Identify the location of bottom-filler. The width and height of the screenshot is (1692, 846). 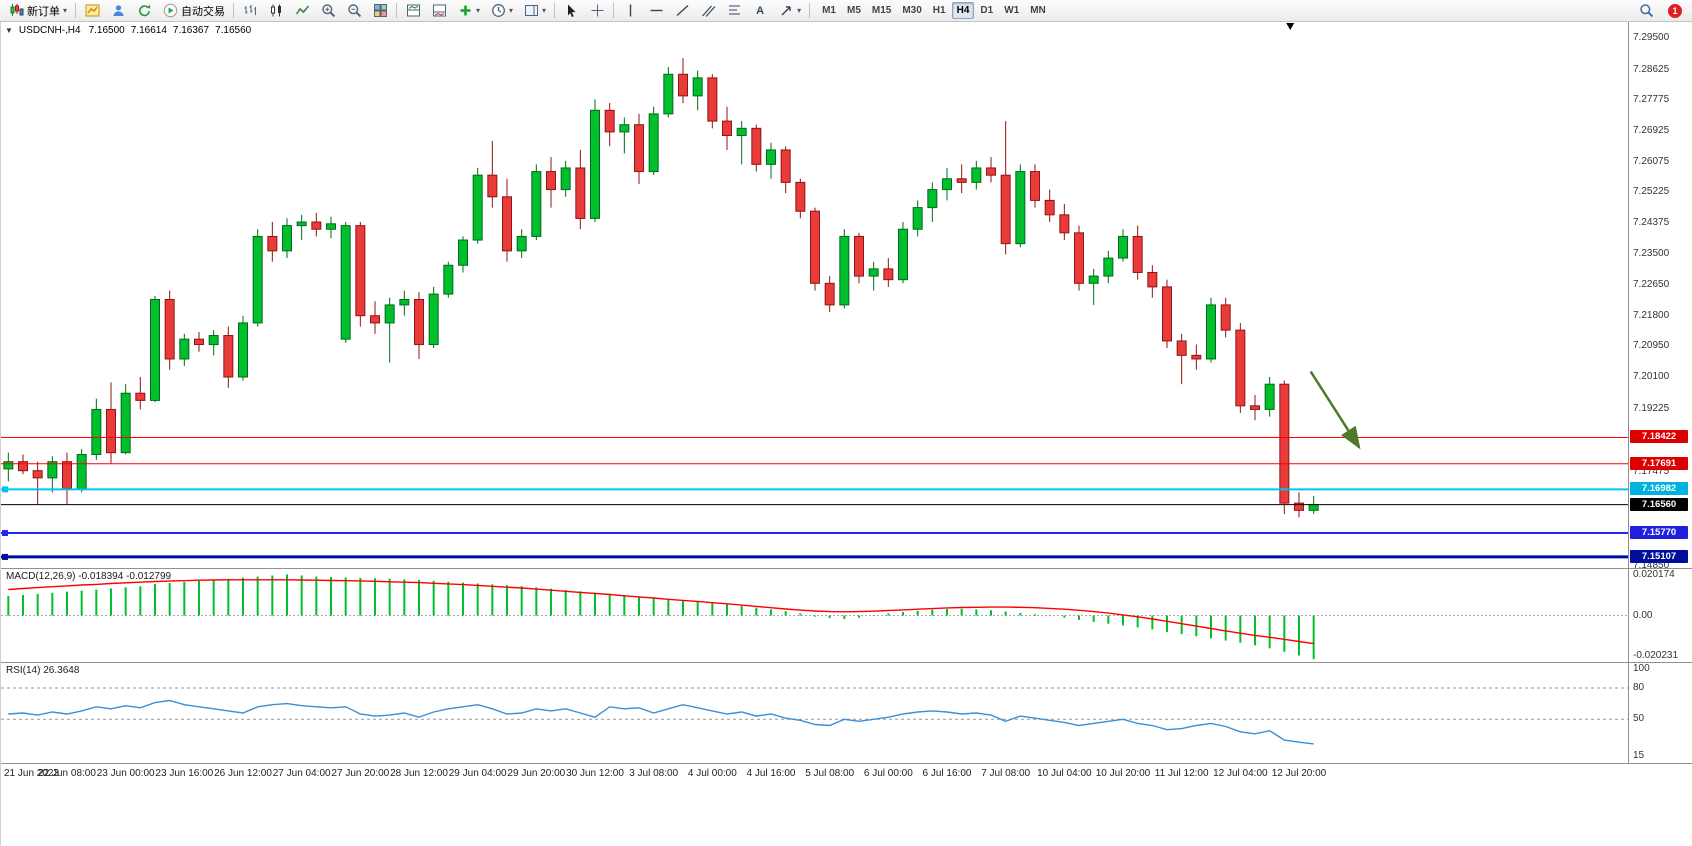
(846, 814).